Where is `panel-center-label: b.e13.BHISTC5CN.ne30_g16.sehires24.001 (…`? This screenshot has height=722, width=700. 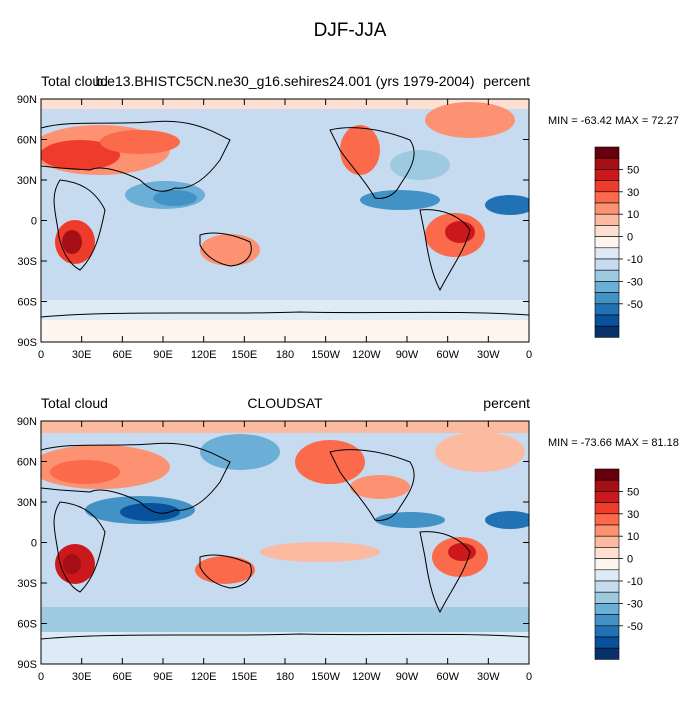
panel-center-label: b.e13.BHISTC5CN.ne30_g16.sehires24.001 (… is located at coordinates (285, 81).